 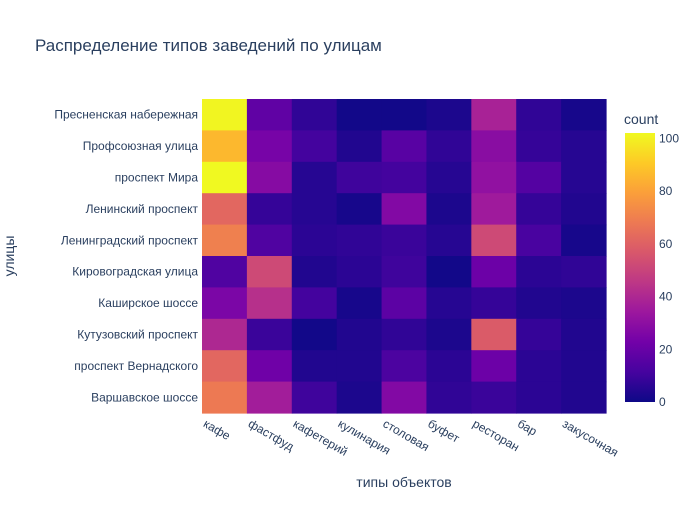 What do you see at coordinates (135, 272) in the screenshot?
I see `y-tick-label: Кировоградская улица` at bounding box center [135, 272].